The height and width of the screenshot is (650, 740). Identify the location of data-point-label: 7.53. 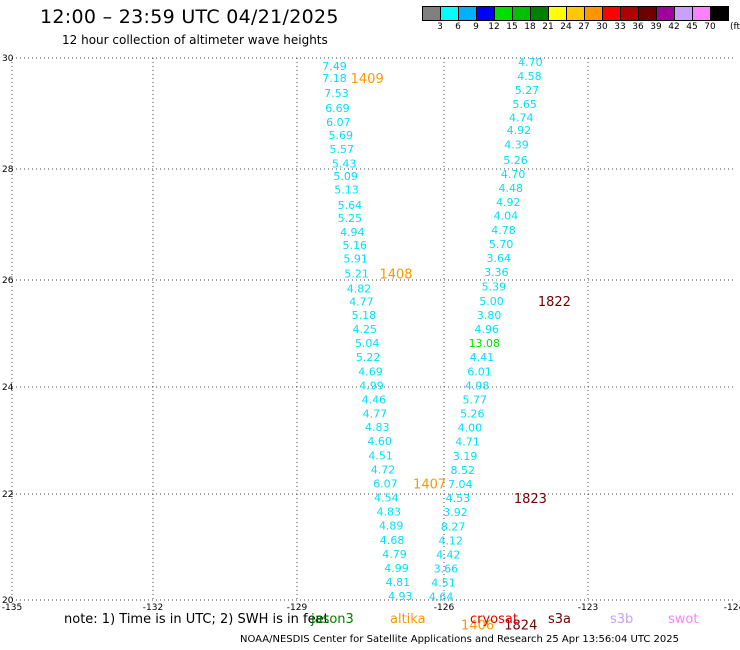
(336, 93).